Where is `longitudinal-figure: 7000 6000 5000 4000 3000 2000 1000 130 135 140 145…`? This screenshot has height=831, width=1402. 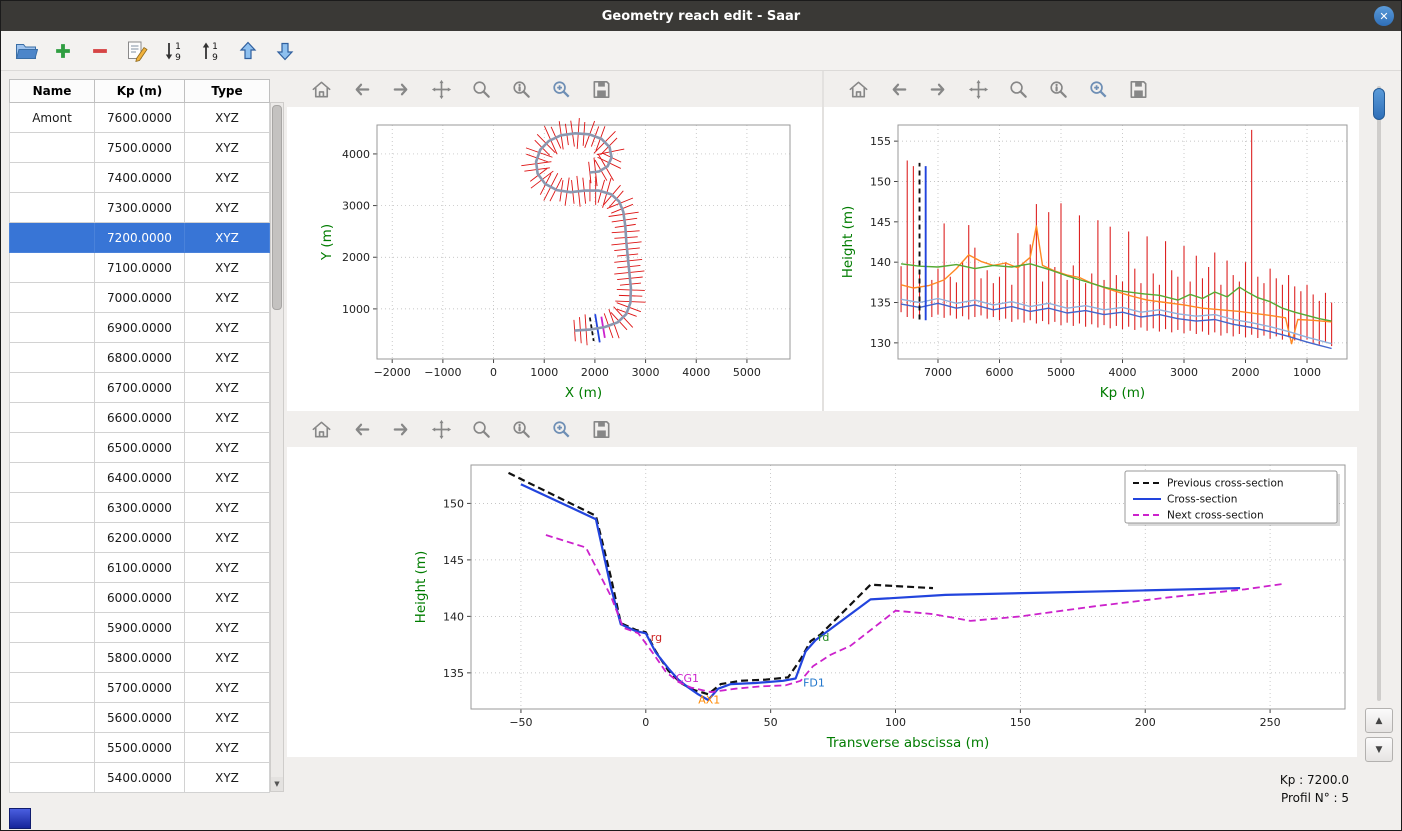 longitudinal-figure: 7000 6000 5000 4000 3000 2000 1000 130 135 140 145… is located at coordinates (1091, 259).